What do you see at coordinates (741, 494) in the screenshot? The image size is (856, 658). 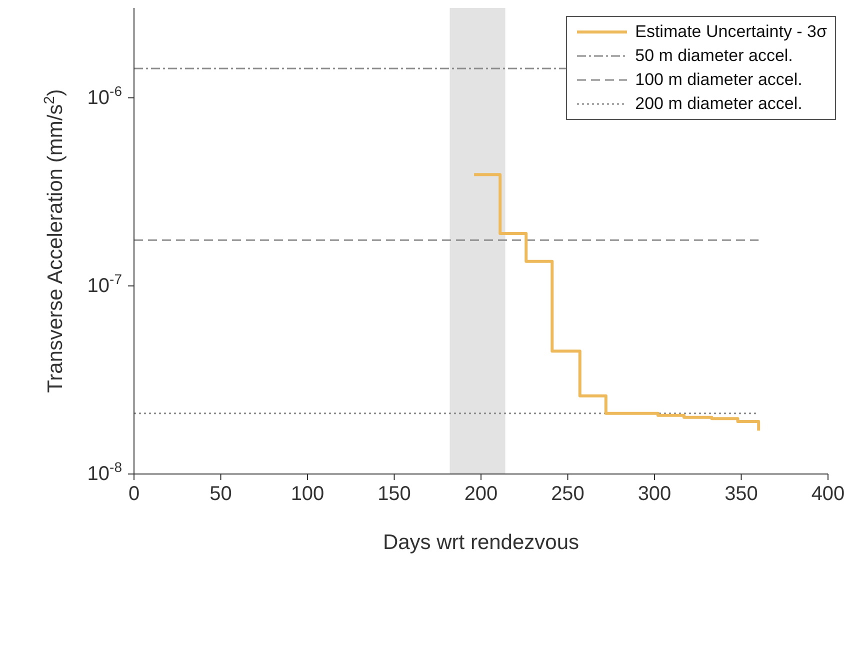 I see `x-tick-label: 350` at bounding box center [741, 494].